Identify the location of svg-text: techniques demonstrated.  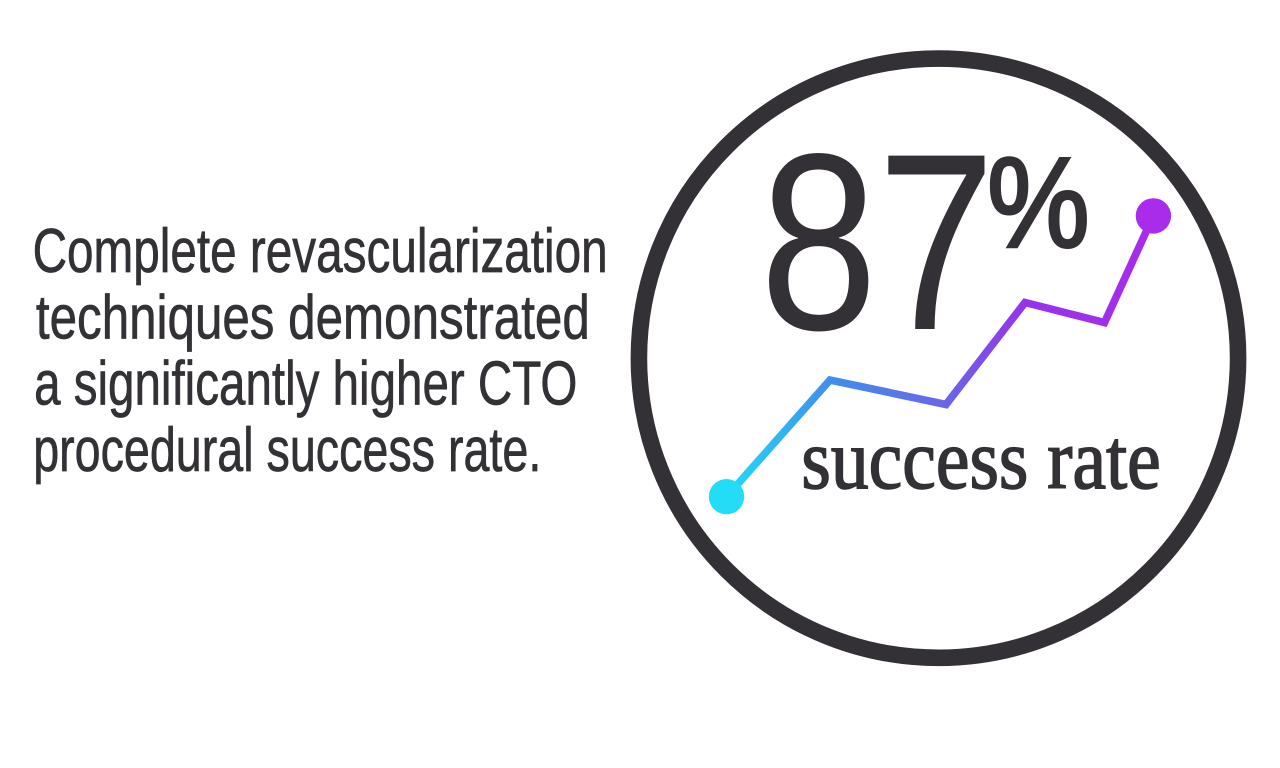
(313, 317).